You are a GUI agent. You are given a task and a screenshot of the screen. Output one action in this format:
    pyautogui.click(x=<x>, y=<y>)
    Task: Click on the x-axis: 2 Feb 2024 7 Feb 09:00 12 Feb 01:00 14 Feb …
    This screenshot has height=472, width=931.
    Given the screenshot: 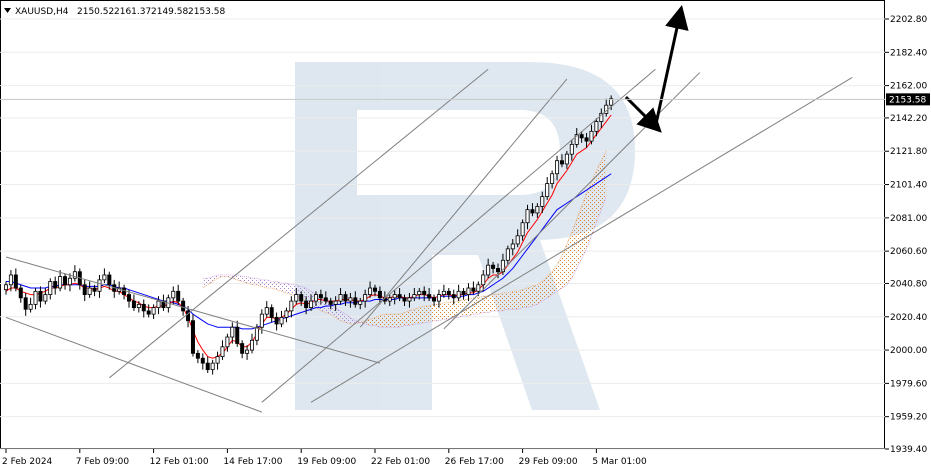 What is the action you would take?
    pyautogui.click(x=324, y=458)
    